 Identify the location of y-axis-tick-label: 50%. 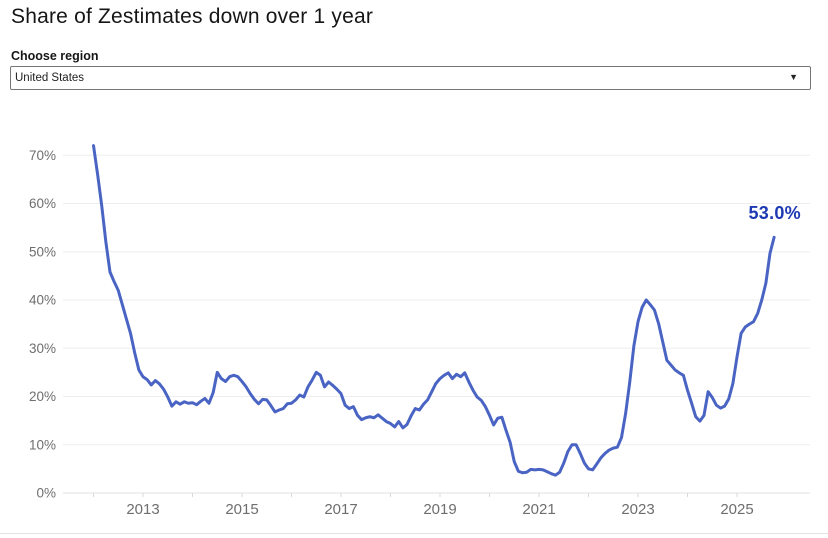
(42, 251).